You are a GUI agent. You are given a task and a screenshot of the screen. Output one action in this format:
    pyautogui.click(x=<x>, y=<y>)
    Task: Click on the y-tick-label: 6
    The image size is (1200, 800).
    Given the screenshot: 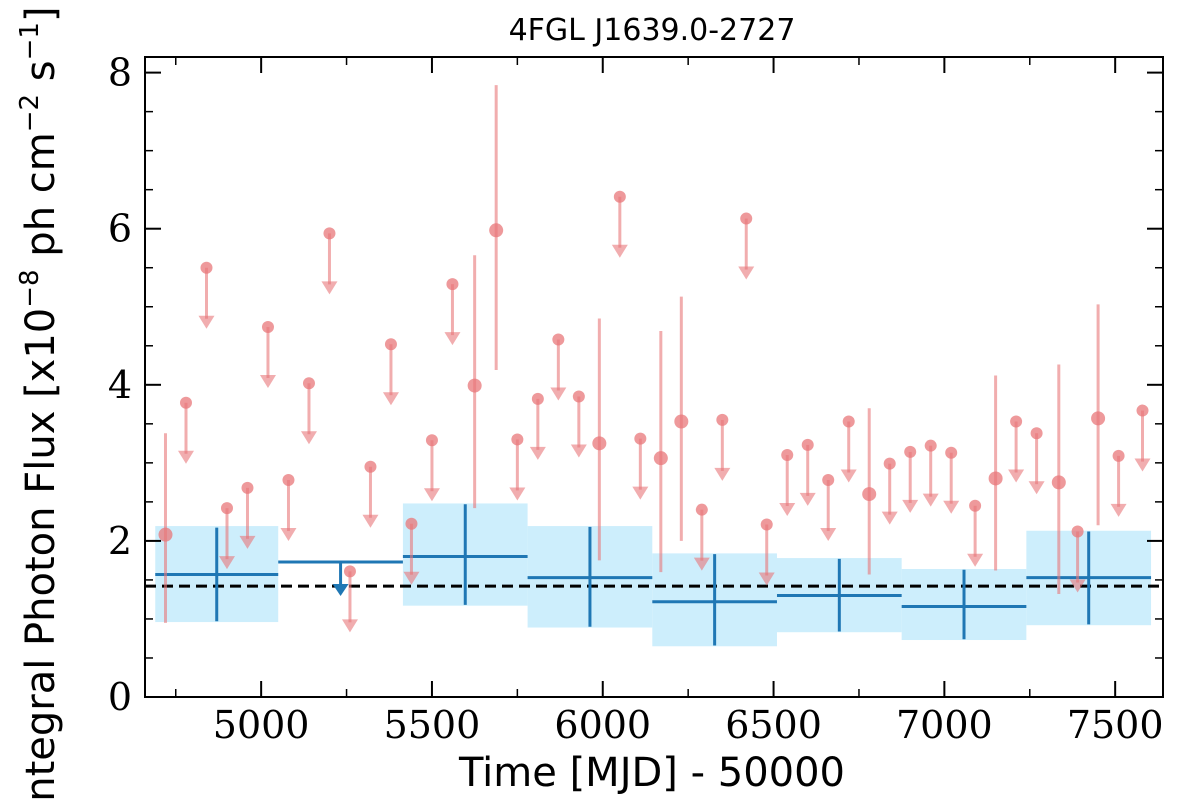 What is the action you would take?
    pyautogui.click(x=120, y=229)
    